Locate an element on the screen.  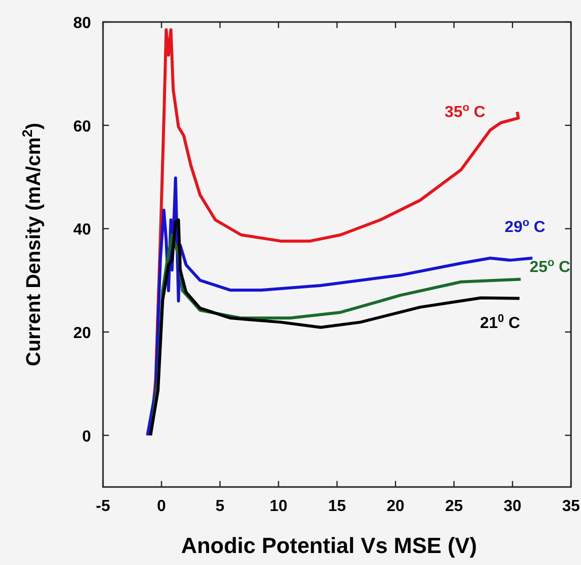
x-tick-label: 30 is located at coordinates (513, 506).